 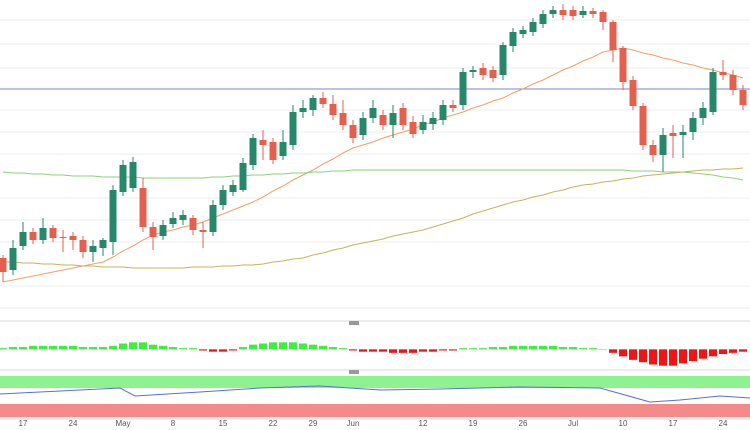 What do you see at coordinates (313, 423) in the screenshot?
I see `x-tick-label: 29` at bounding box center [313, 423].